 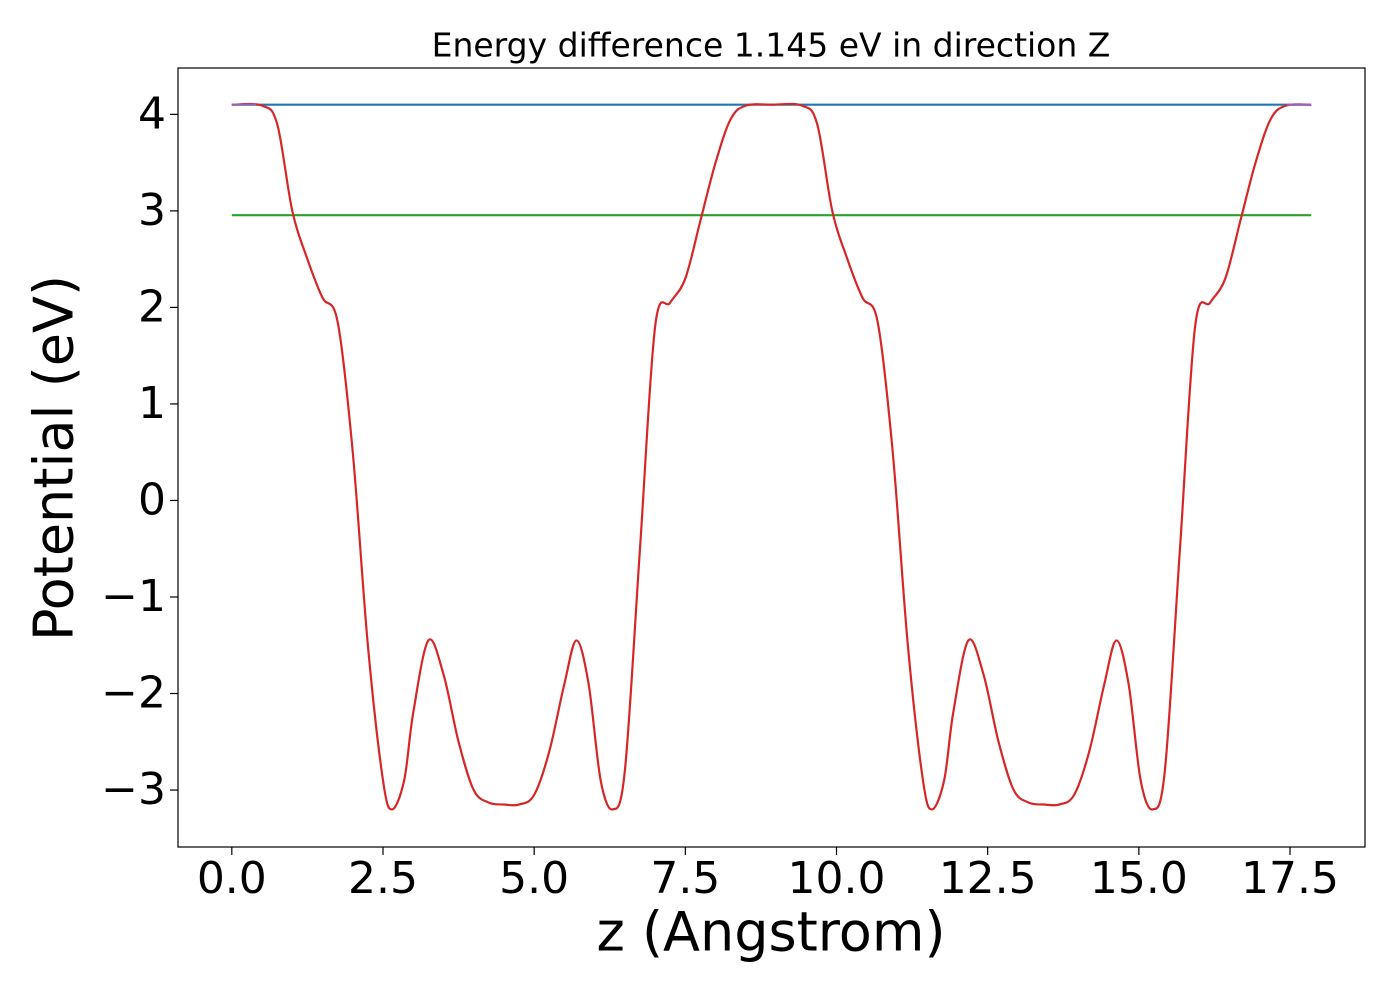 I want to click on x-tick-label: 17.5, so click(x=1290, y=878).